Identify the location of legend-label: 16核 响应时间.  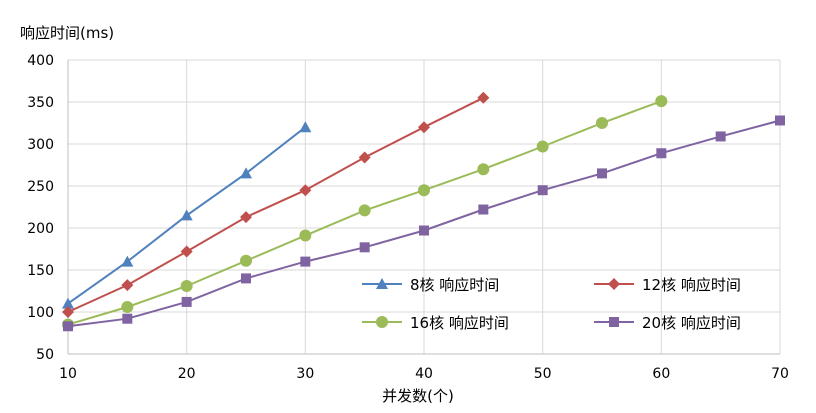
(459, 323).